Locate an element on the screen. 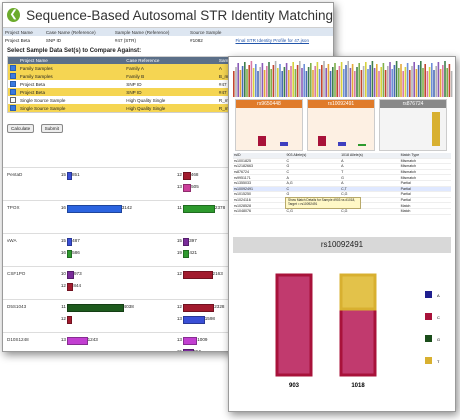 The width and height of the screenshot is (460, 420). column-header: rsID is located at coordinates (259, 156).